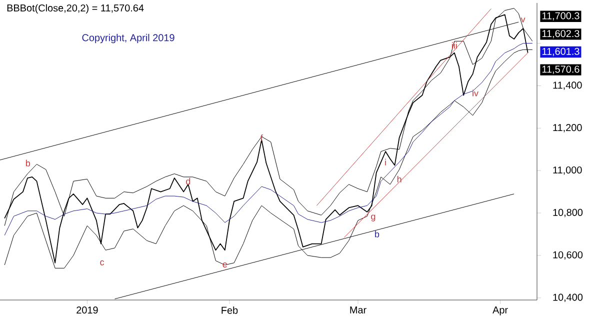 The image size is (603, 317). I want to click on x-tick-label: Mar, so click(358, 310).